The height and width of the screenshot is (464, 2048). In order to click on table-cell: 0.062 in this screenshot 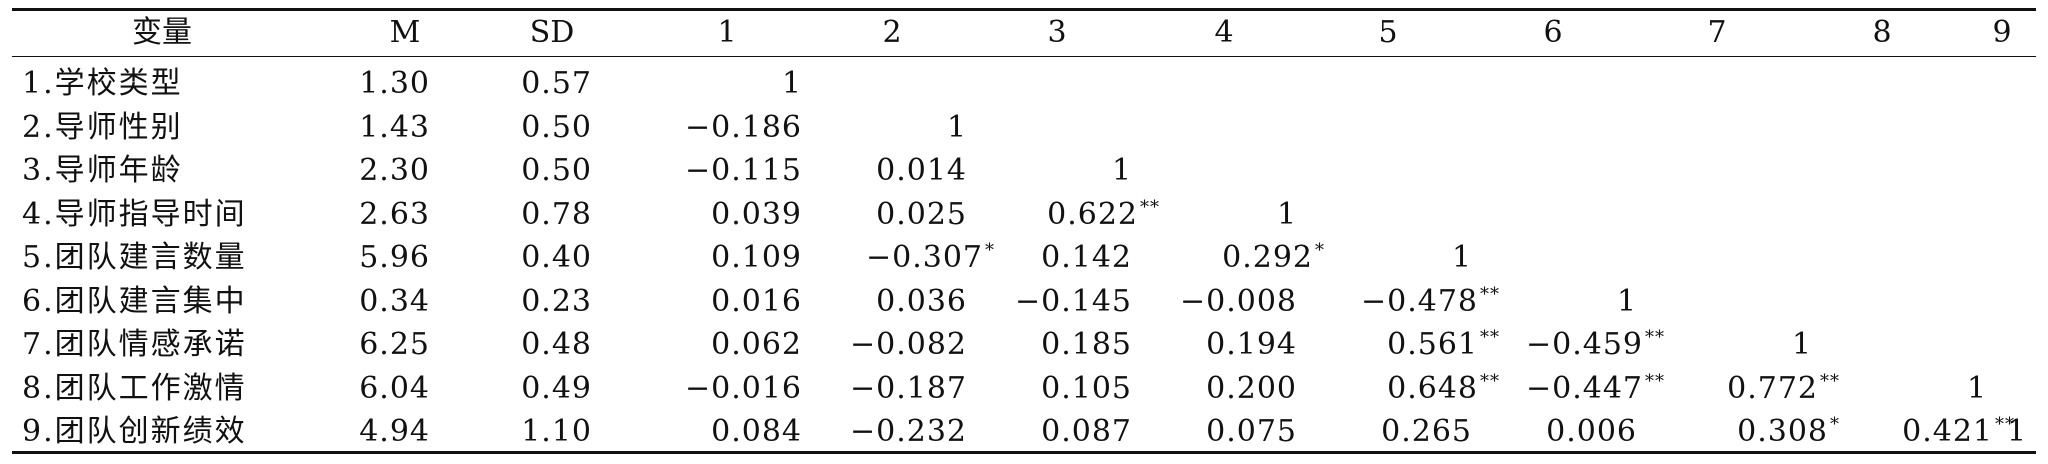, I will do `click(756, 344)`.